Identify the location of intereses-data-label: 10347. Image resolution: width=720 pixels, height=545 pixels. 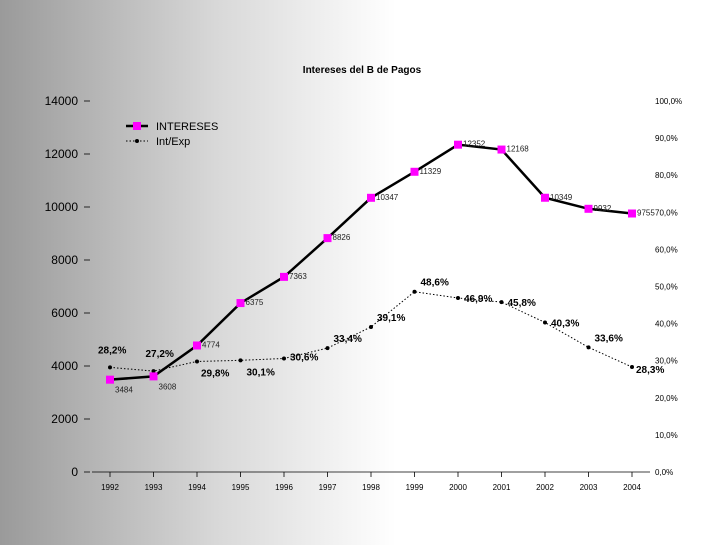
(387, 197).